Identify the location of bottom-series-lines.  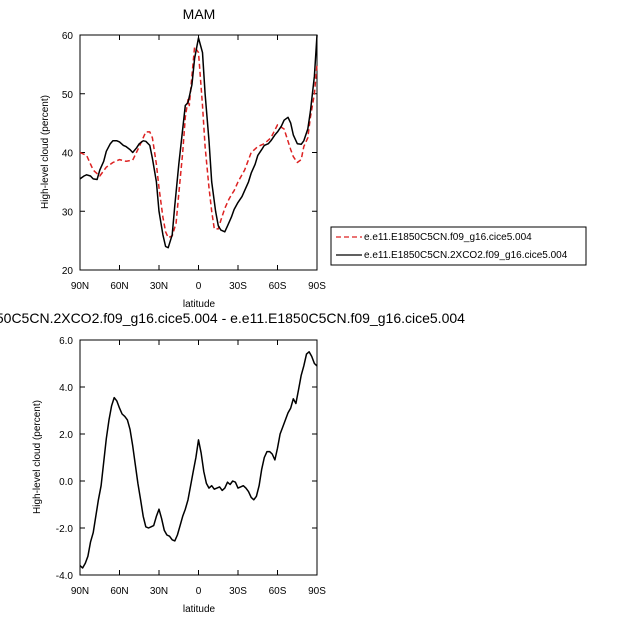
(198, 460).